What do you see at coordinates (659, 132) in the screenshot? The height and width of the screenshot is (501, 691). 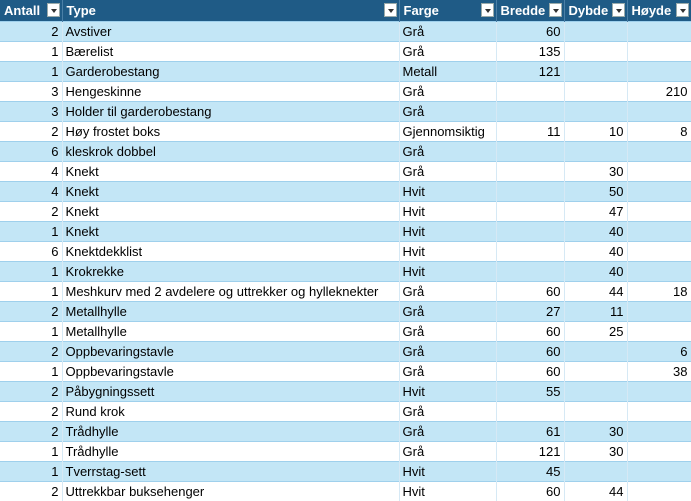 I see `table-cell: 8` at bounding box center [659, 132].